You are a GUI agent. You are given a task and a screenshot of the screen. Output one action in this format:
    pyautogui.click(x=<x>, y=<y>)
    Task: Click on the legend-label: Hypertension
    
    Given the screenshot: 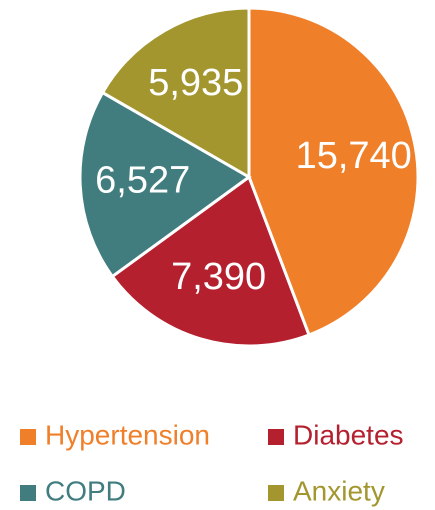 What is the action you would take?
    pyautogui.click(x=127, y=434)
    